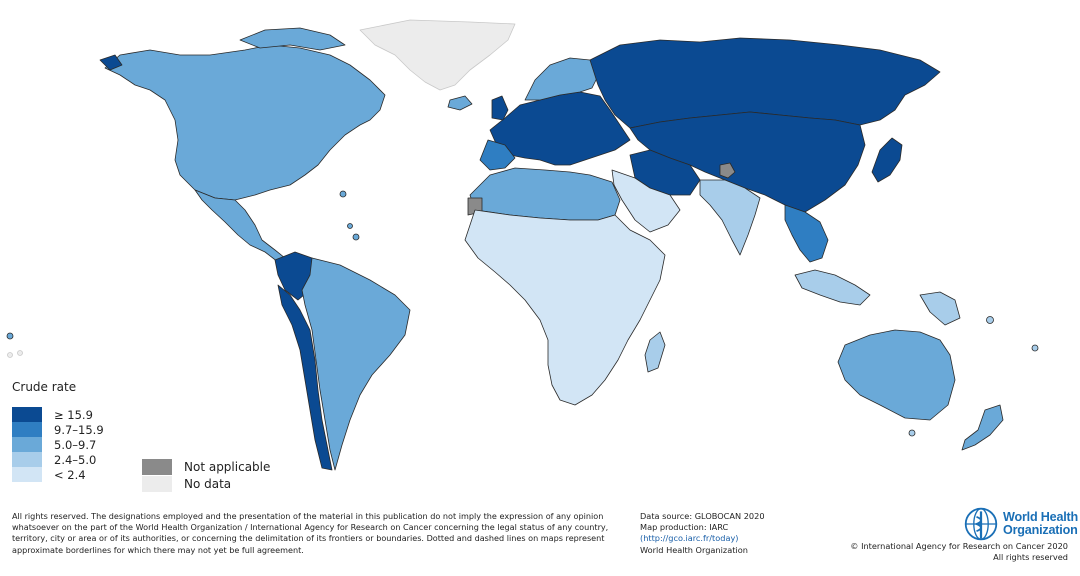 Image resolution: width=1080 pixels, height=576 pixels. What do you see at coordinates (75, 459) in the screenshot?
I see `legend-label-4: 2.4–5.0` at bounding box center [75, 459].